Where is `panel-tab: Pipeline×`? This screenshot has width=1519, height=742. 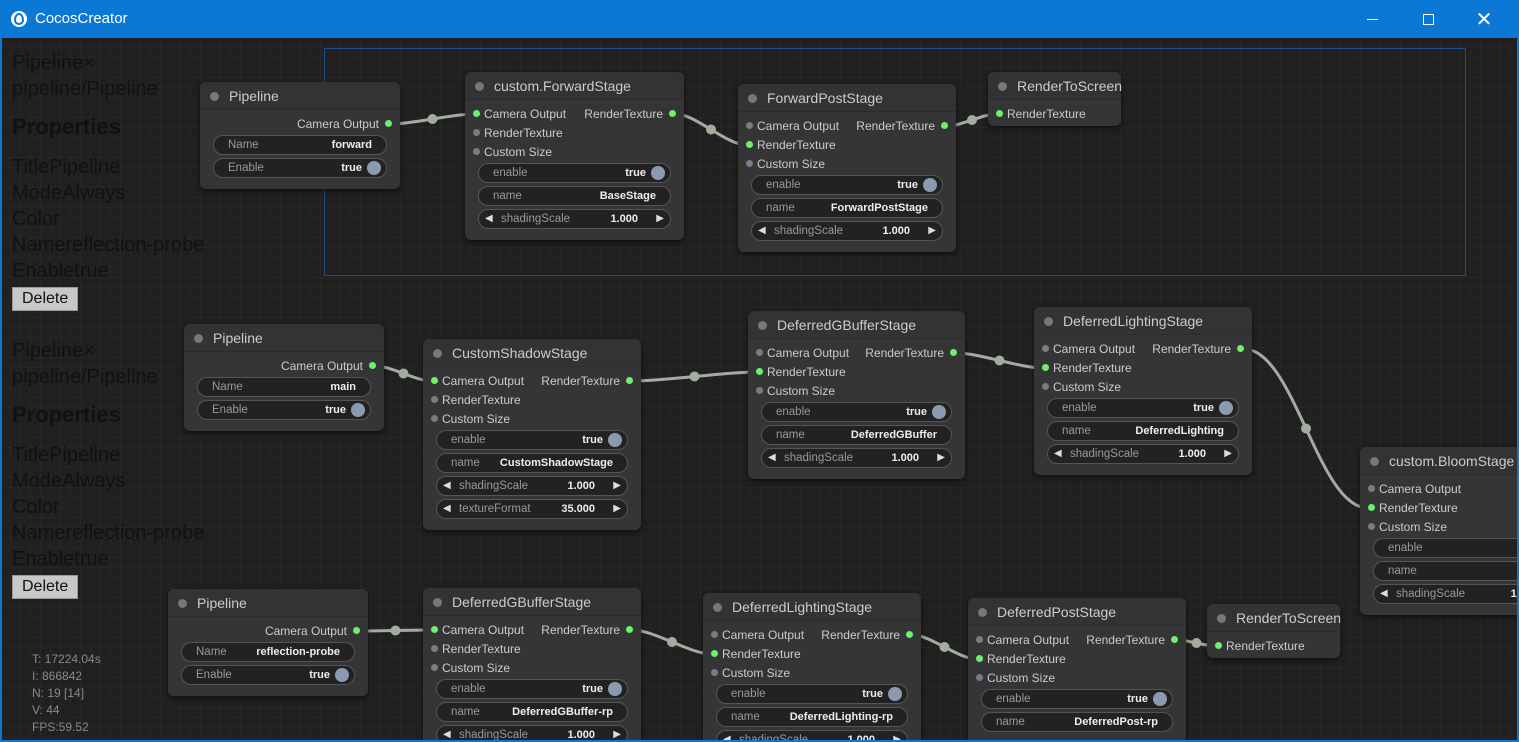 panel-tab: Pipeline× is located at coordinates (53, 63).